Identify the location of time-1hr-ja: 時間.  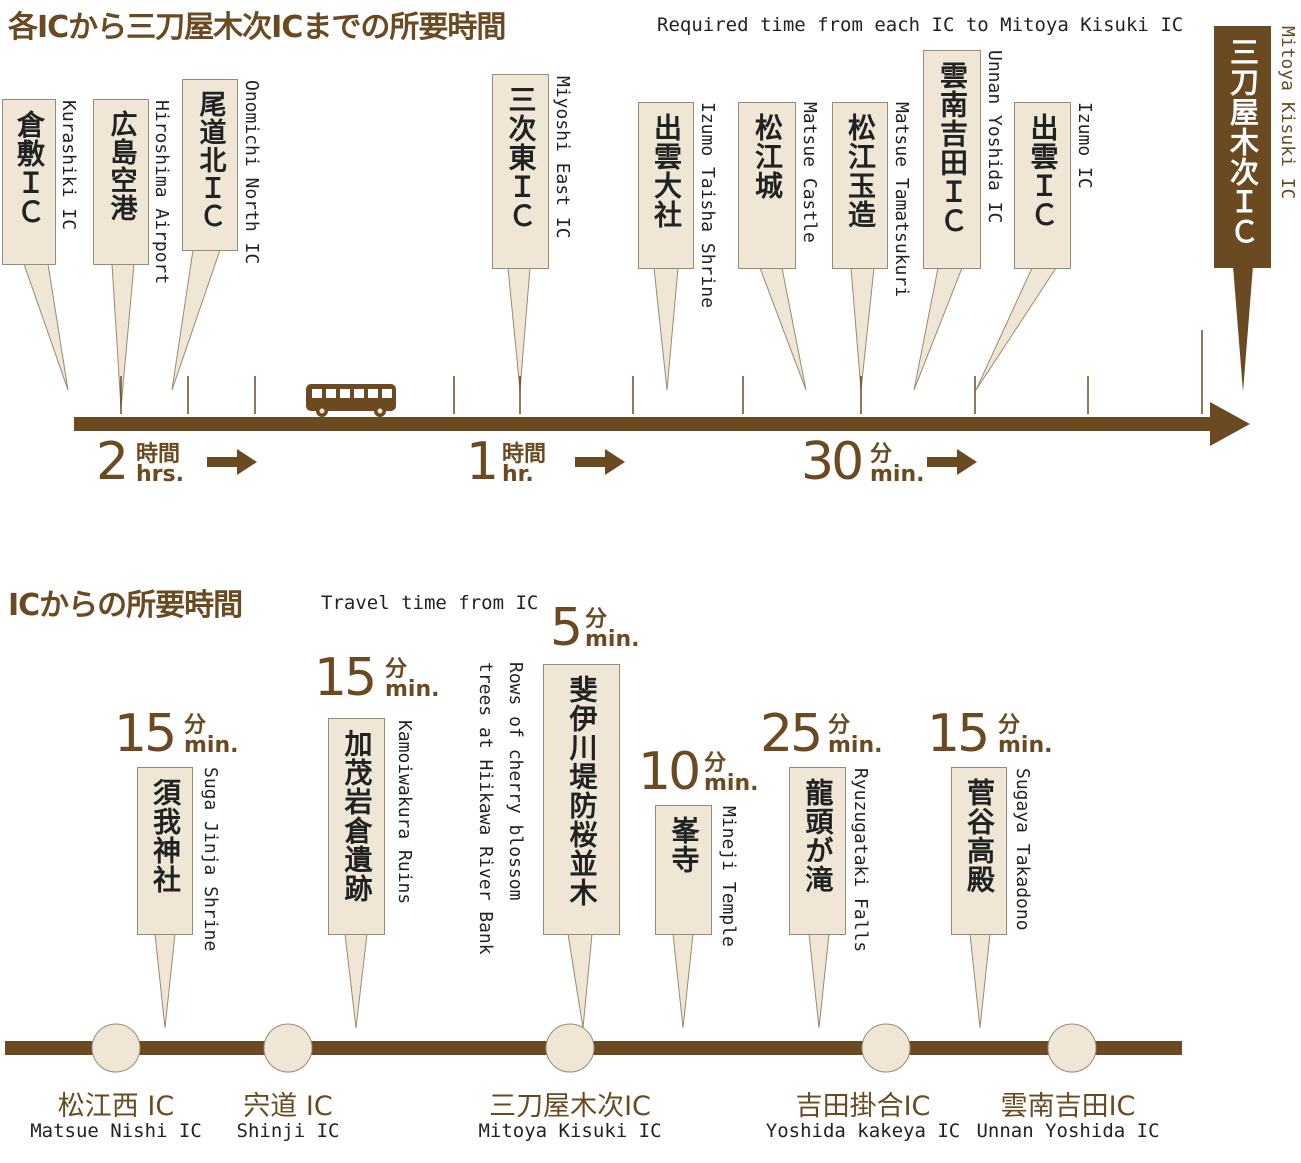
(524, 454).